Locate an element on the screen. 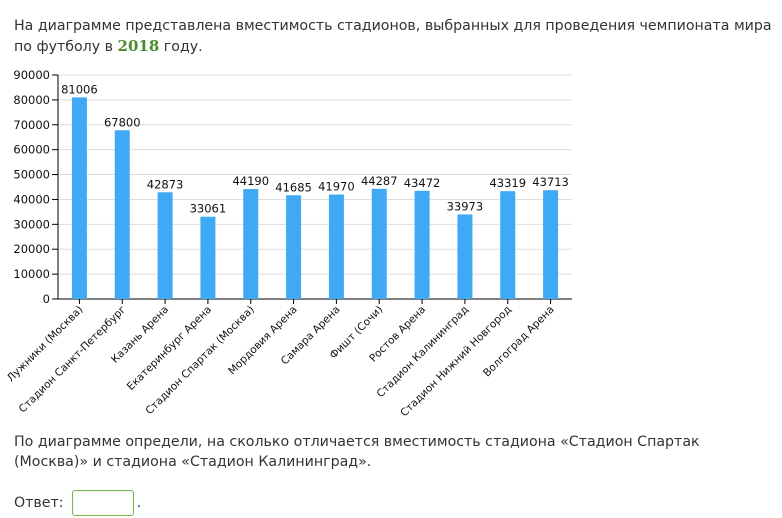  data-label: 41685 is located at coordinates (293, 187).